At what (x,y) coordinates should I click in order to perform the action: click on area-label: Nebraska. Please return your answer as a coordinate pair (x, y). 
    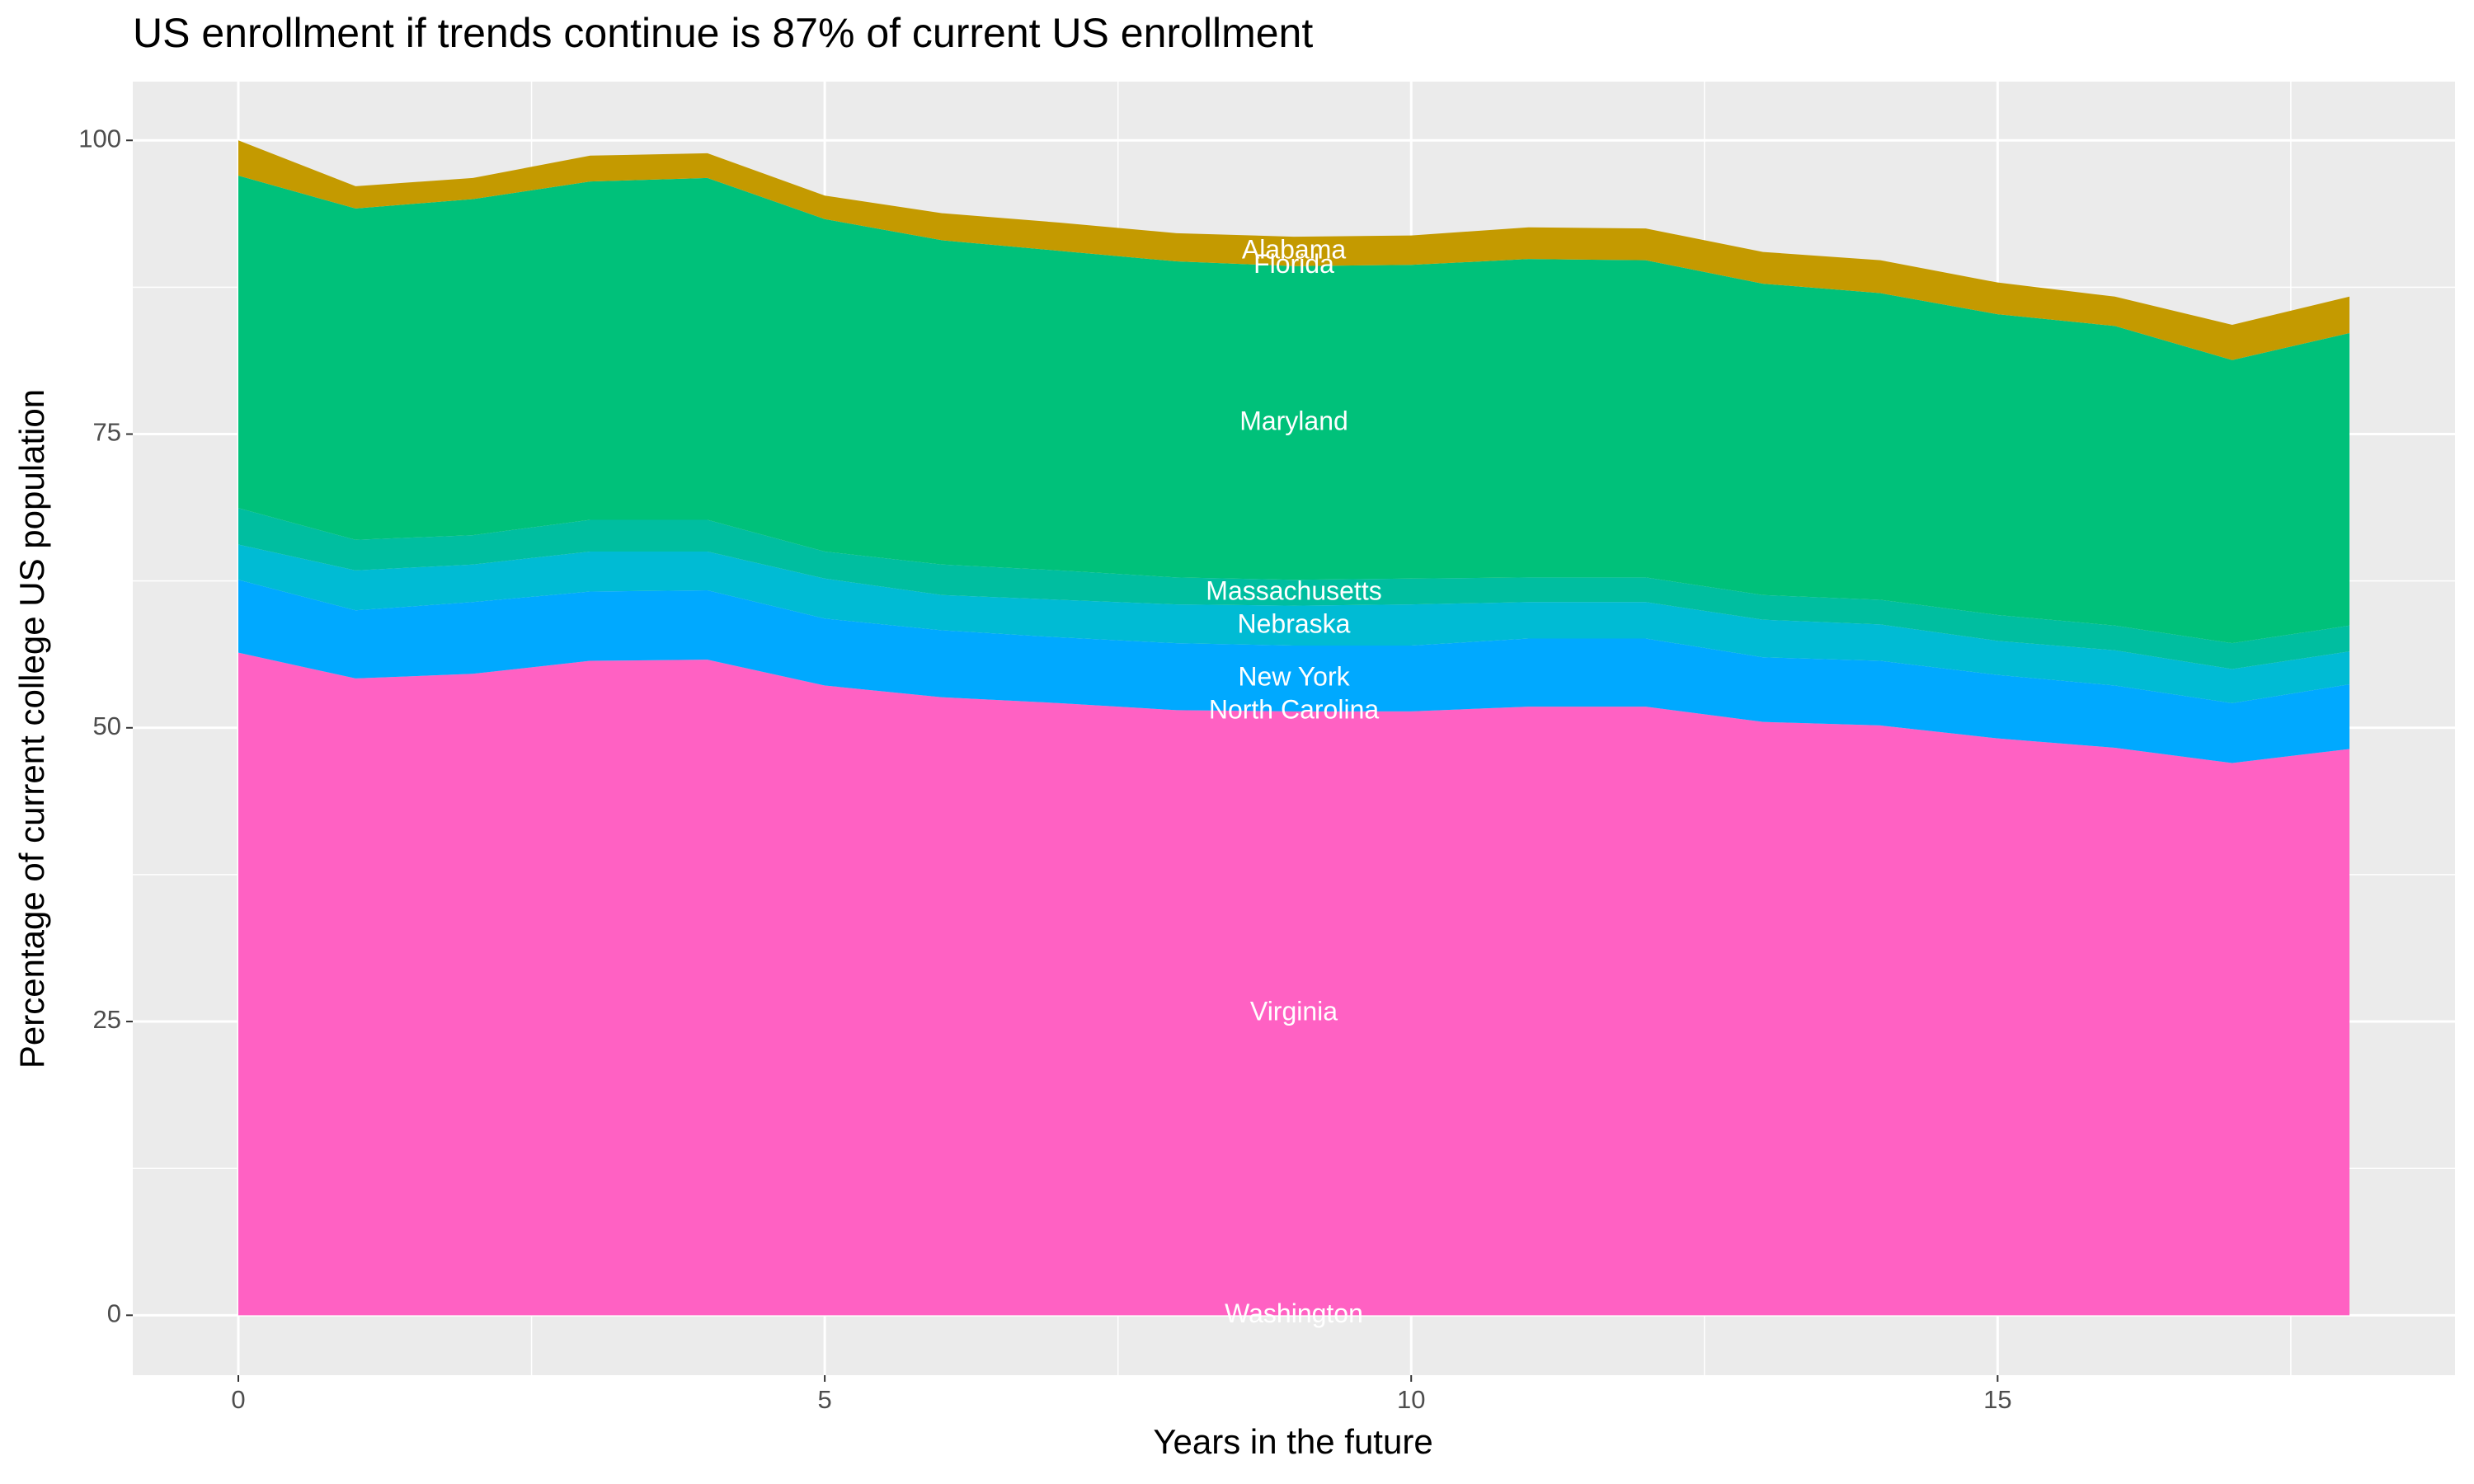
    Looking at the image, I should click on (1294, 623).